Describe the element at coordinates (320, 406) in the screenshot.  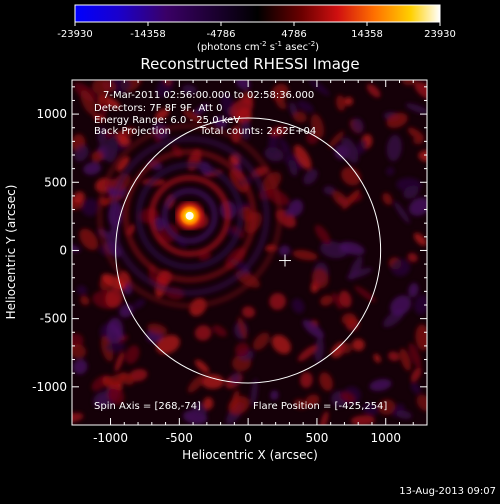
I see `flare-position-annotation: Flare Position = [-425,254]` at that location.